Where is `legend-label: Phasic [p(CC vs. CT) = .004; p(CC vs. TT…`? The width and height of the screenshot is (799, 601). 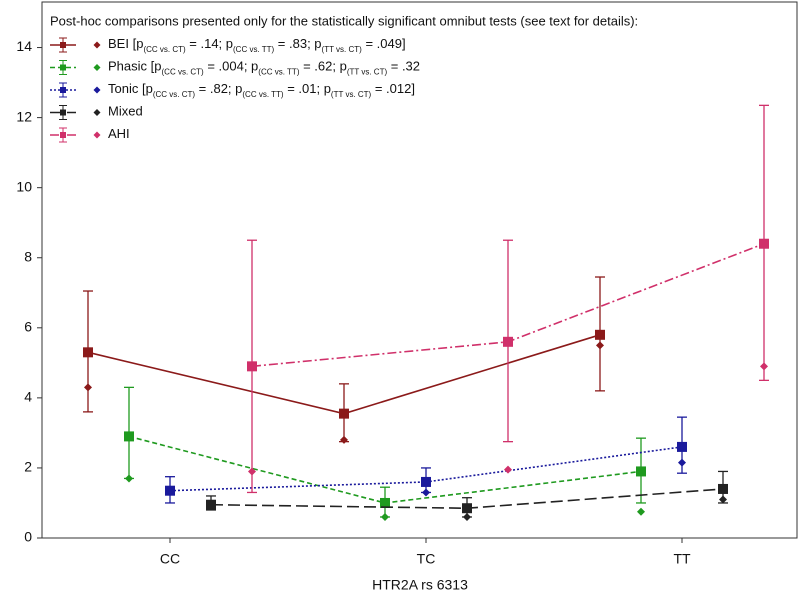
legend-label: Phasic [p(CC vs. CT) = .004; p(CC vs. TT… is located at coordinates (264, 67).